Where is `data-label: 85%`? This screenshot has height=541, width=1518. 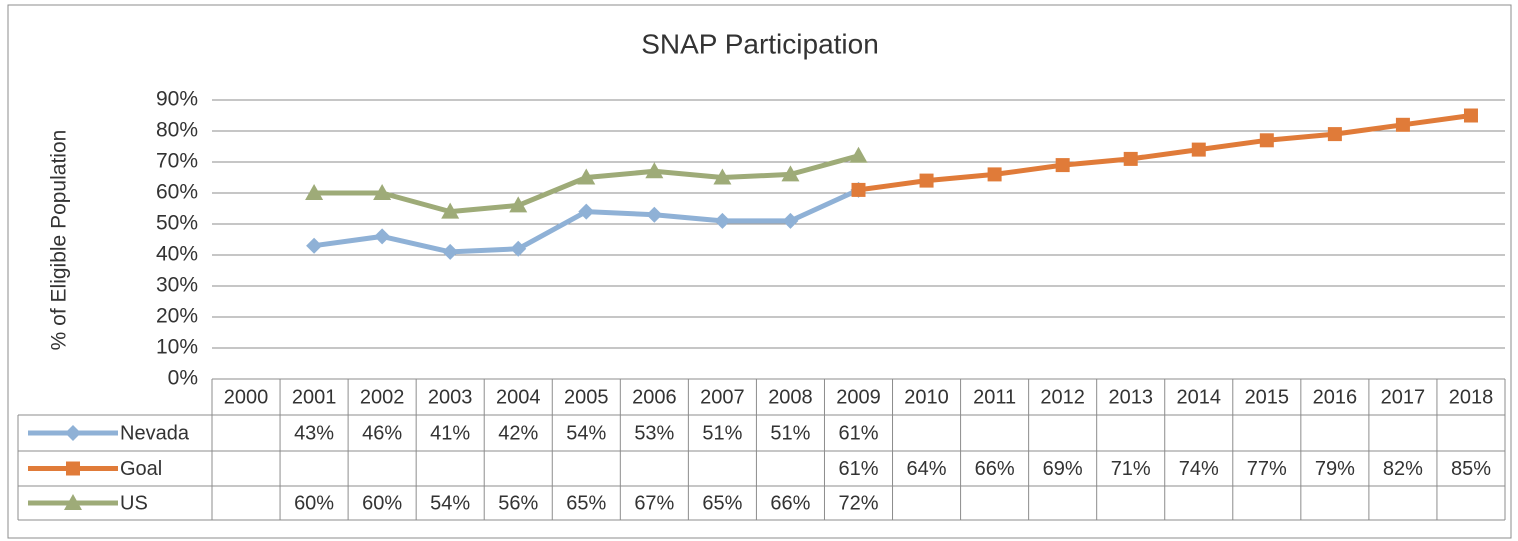
data-label: 85% is located at coordinates (1471, 469).